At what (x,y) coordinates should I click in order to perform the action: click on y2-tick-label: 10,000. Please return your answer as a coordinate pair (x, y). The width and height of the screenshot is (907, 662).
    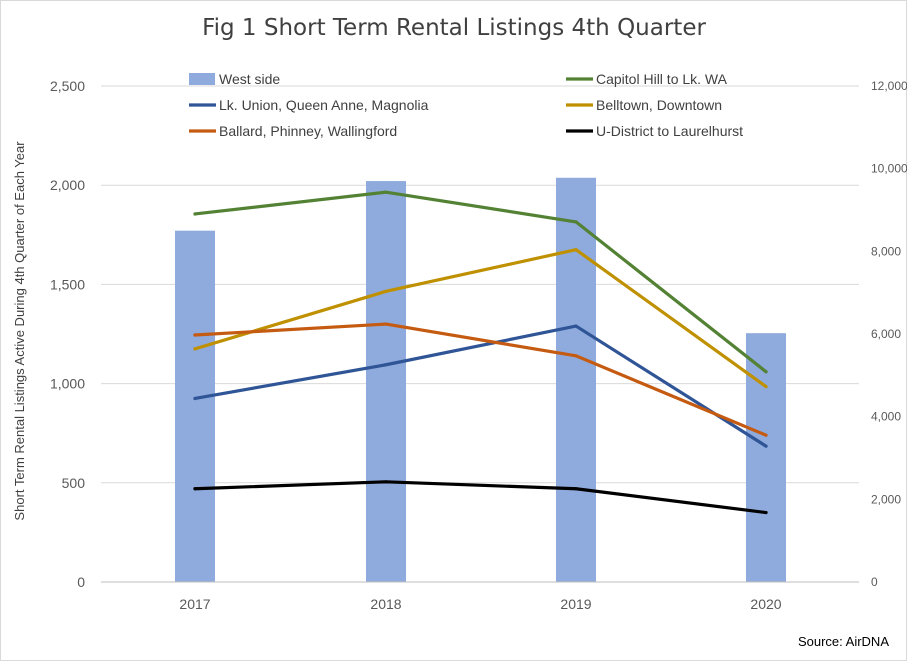
    Looking at the image, I should click on (889, 169).